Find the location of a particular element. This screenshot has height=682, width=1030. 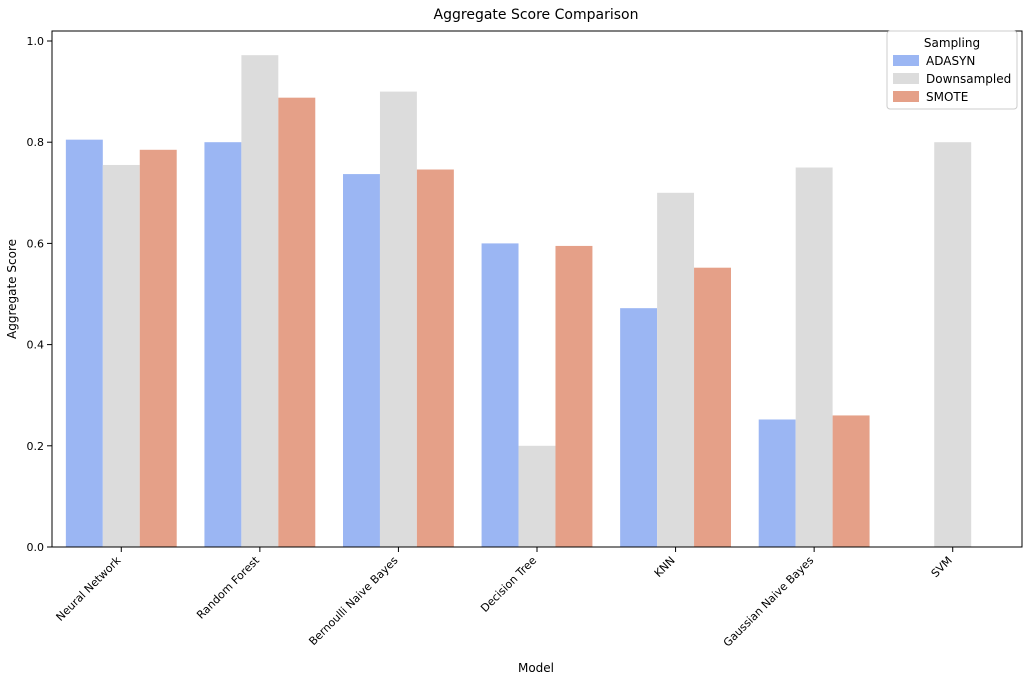

y-axis-label: Aggregate Score is located at coordinates (12, 289).